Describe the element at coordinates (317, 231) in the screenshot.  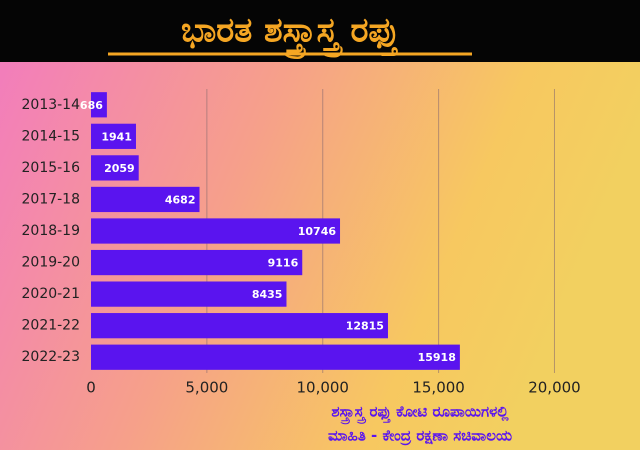
I see `value-label: 10746` at that location.